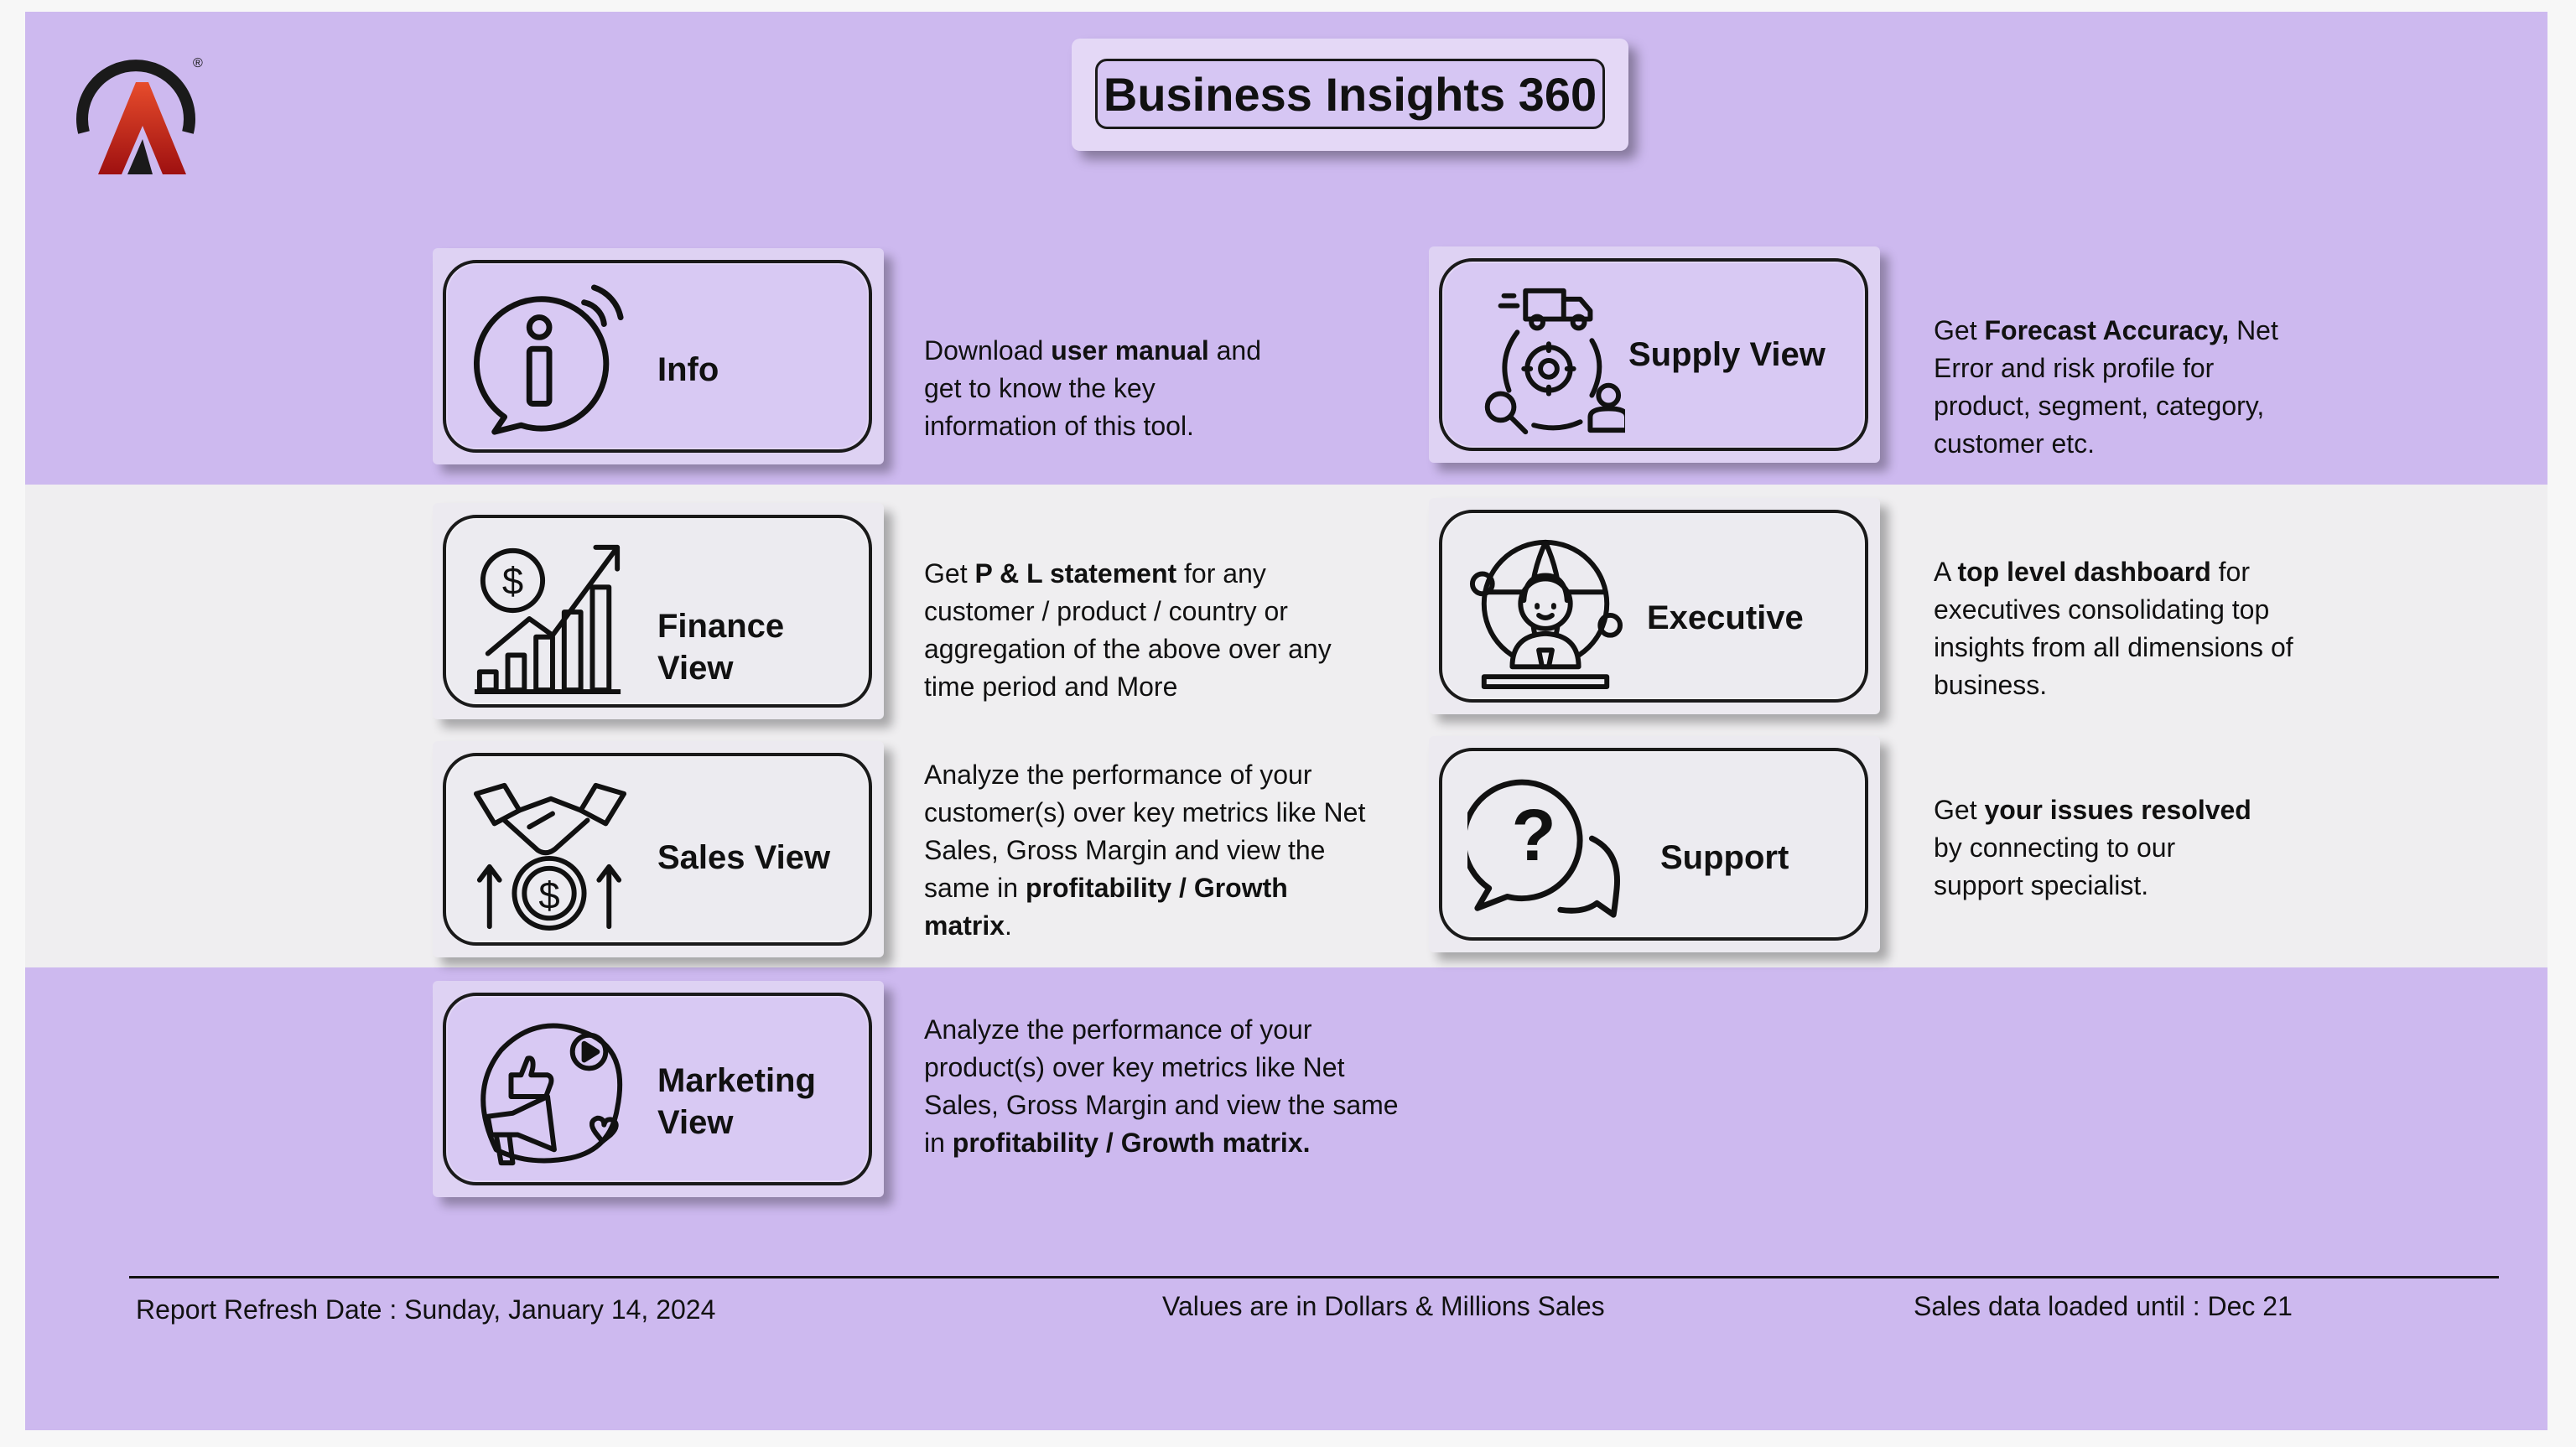 Image resolution: width=2576 pixels, height=1447 pixels. I want to click on handshake-dollar-icon: $, so click(550, 856).